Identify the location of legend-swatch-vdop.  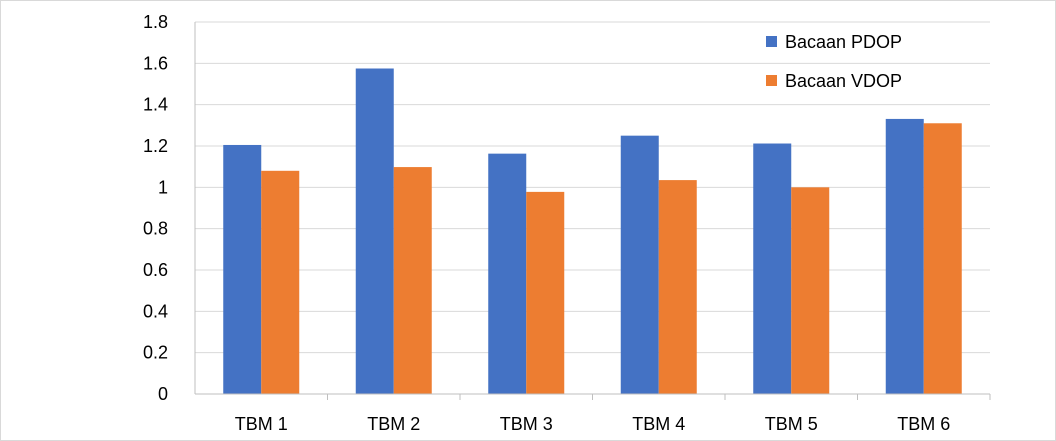
(771, 80).